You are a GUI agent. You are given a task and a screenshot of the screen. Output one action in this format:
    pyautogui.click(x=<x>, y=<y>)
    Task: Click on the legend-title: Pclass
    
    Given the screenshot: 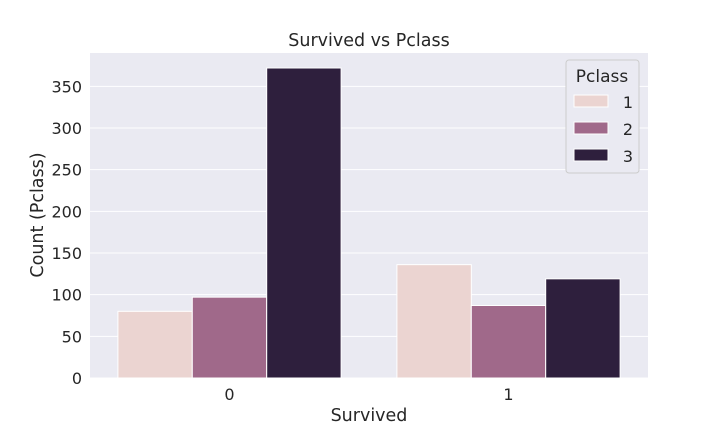 What is the action you would take?
    pyautogui.click(x=602, y=77)
    